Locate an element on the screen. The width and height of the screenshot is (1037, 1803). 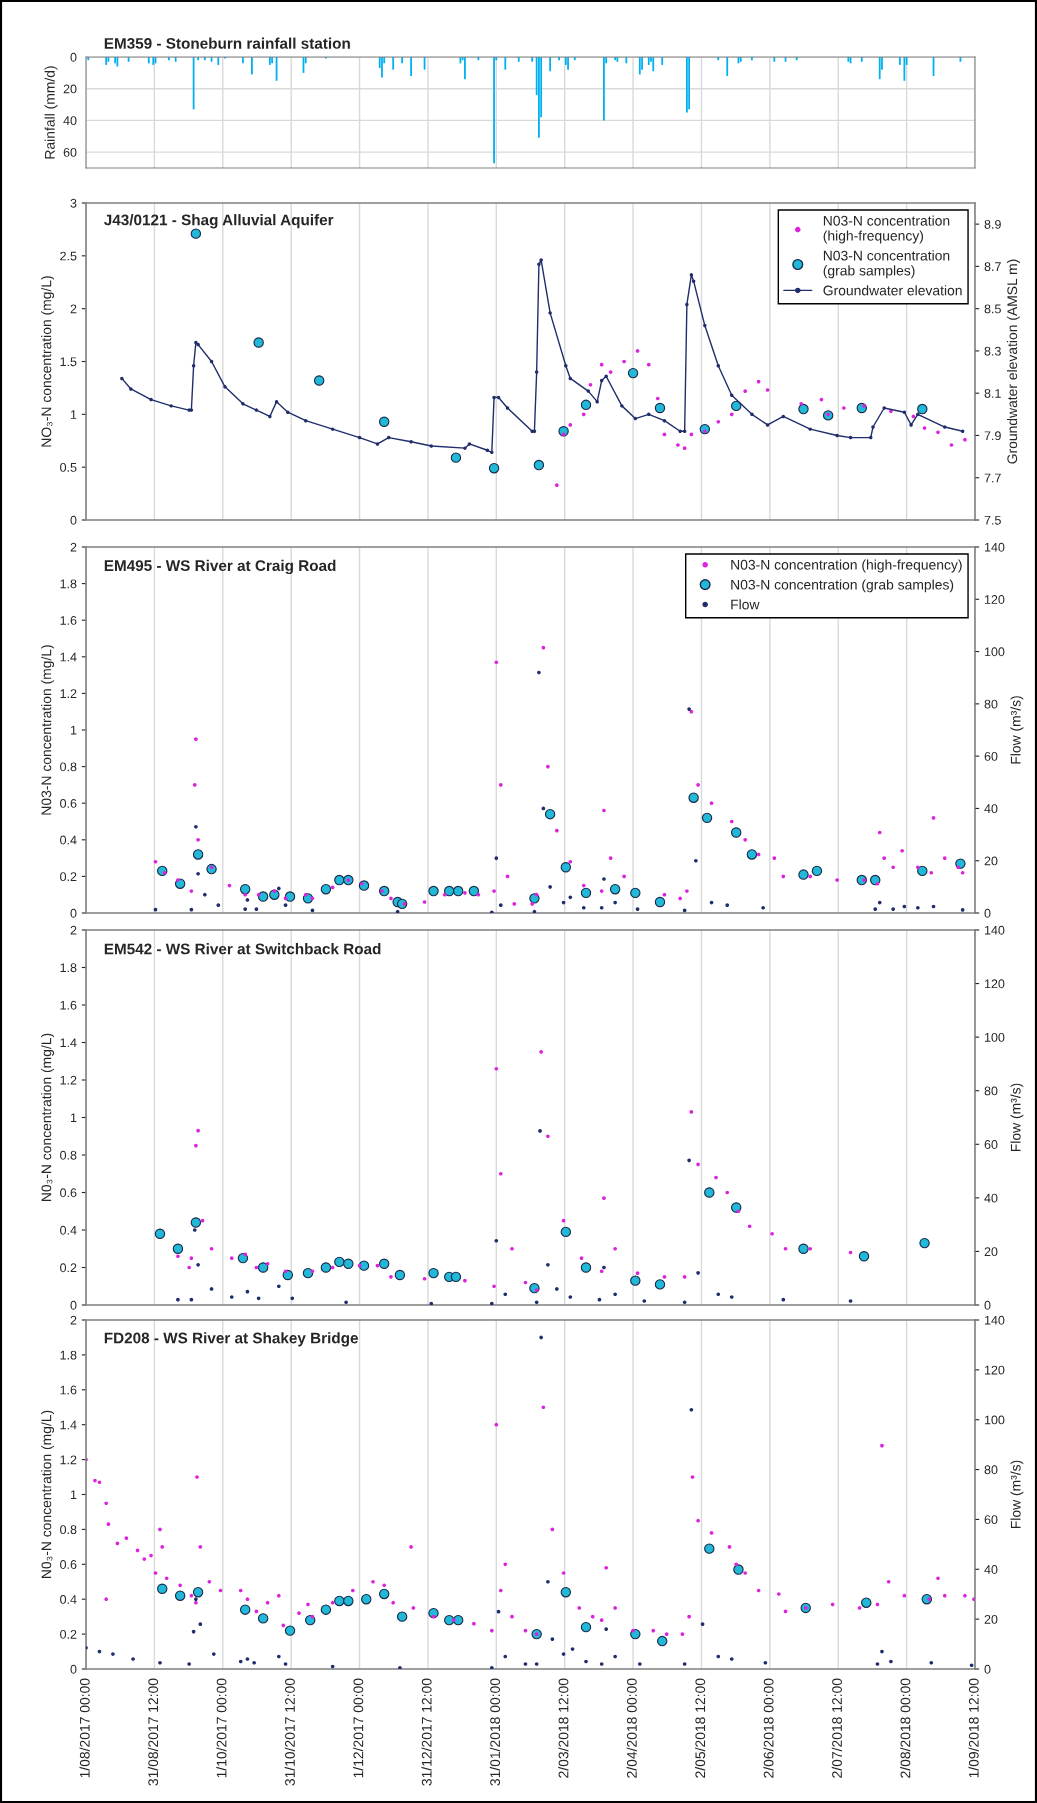
text: FD208 - WS River at Shakey Bridge is located at coordinates (231, 1339).